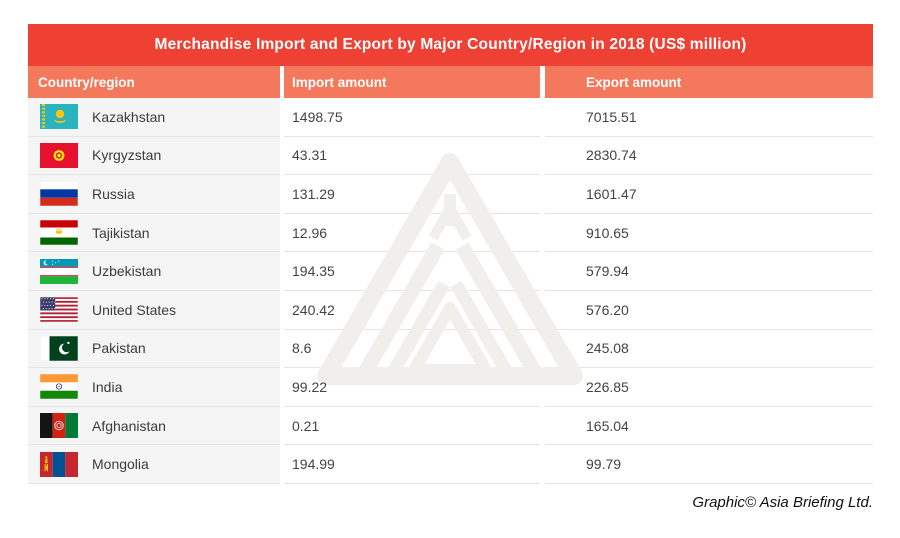 The height and width of the screenshot is (538, 900). I want to click on table-row: United States 240.42 576.20, so click(450, 310).